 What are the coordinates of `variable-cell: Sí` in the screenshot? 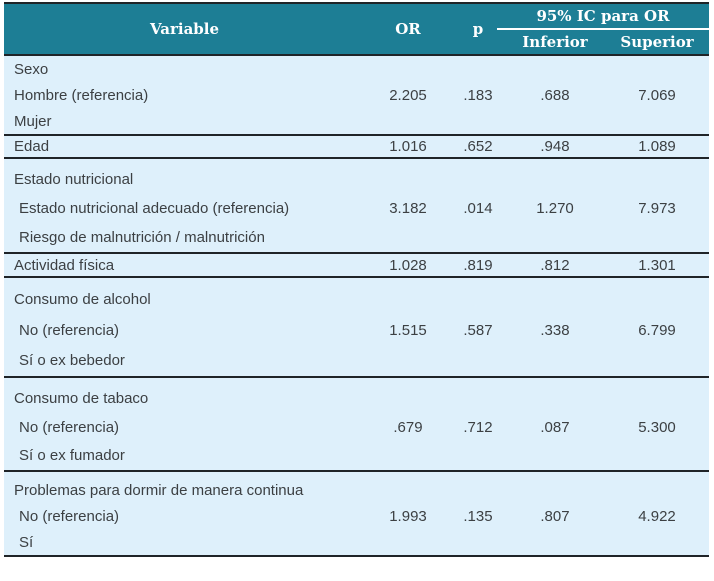 It's located at (26, 542).